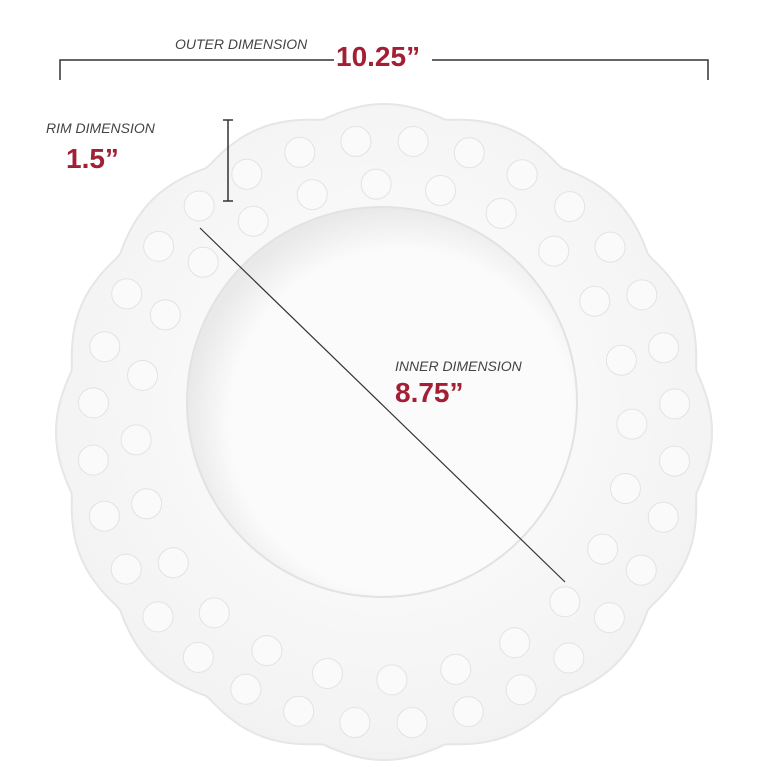 This screenshot has height=767, width=767. Describe the element at coordinates (92, 158) in the screenshot. I see `rim-value: 1.5”` at that location.